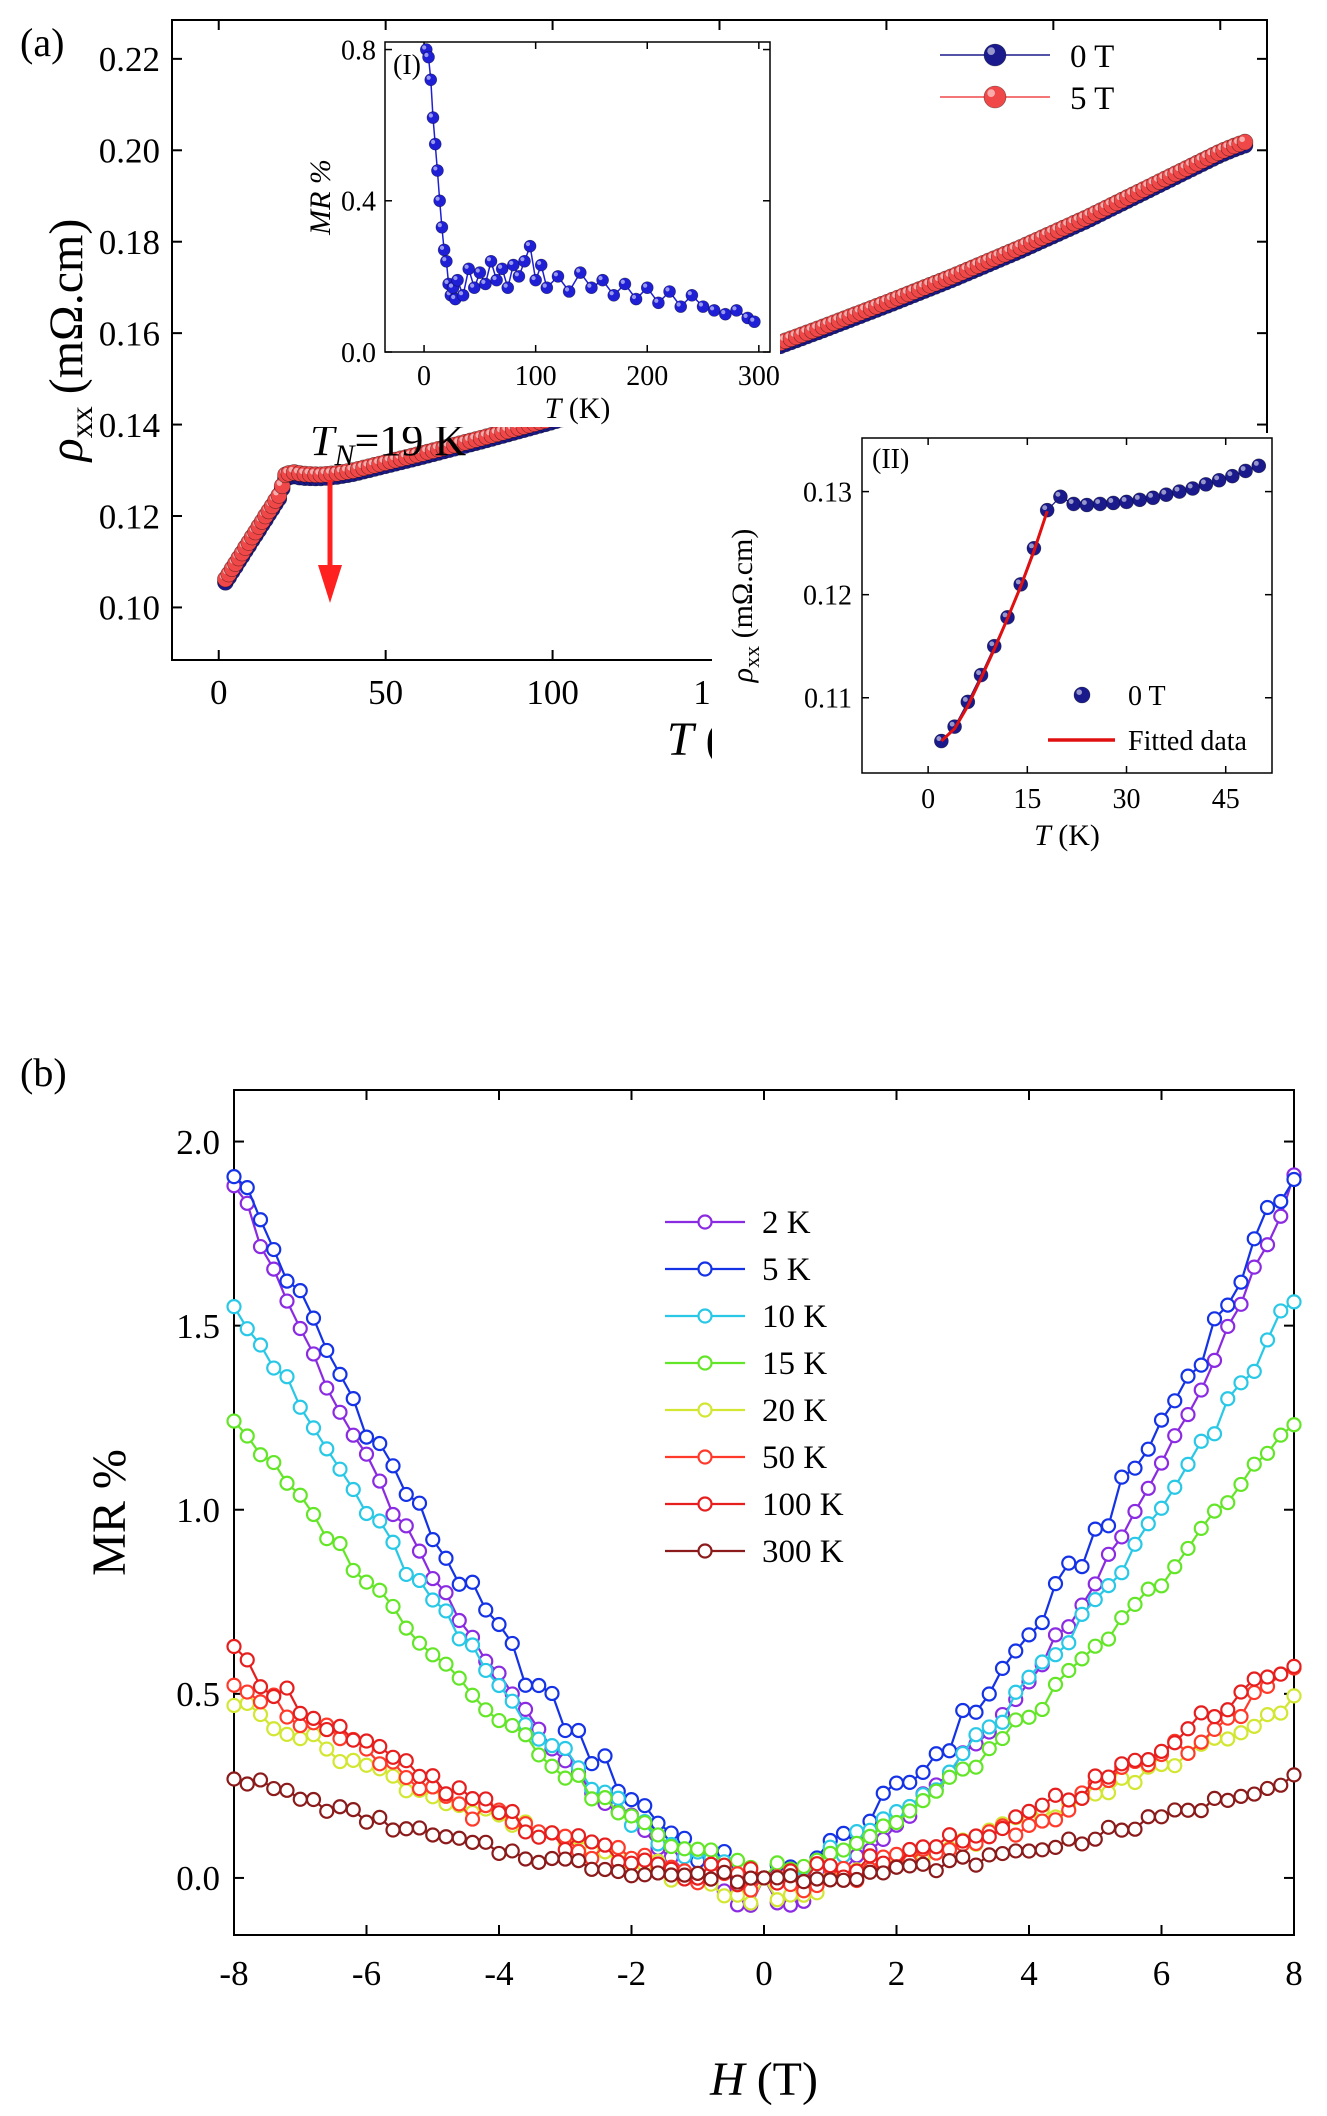 The height and width of the screenshot is (2116, 1327). Describe the element at coordinates (1042, 1821) in the screenshot. I see `panel-b-point-50K` at that location.